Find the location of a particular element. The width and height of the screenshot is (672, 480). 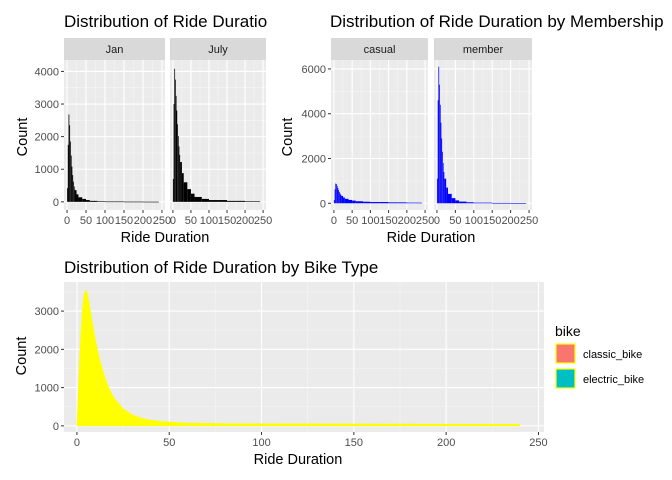

legend-title: bike is located at coordinates (568, 331).